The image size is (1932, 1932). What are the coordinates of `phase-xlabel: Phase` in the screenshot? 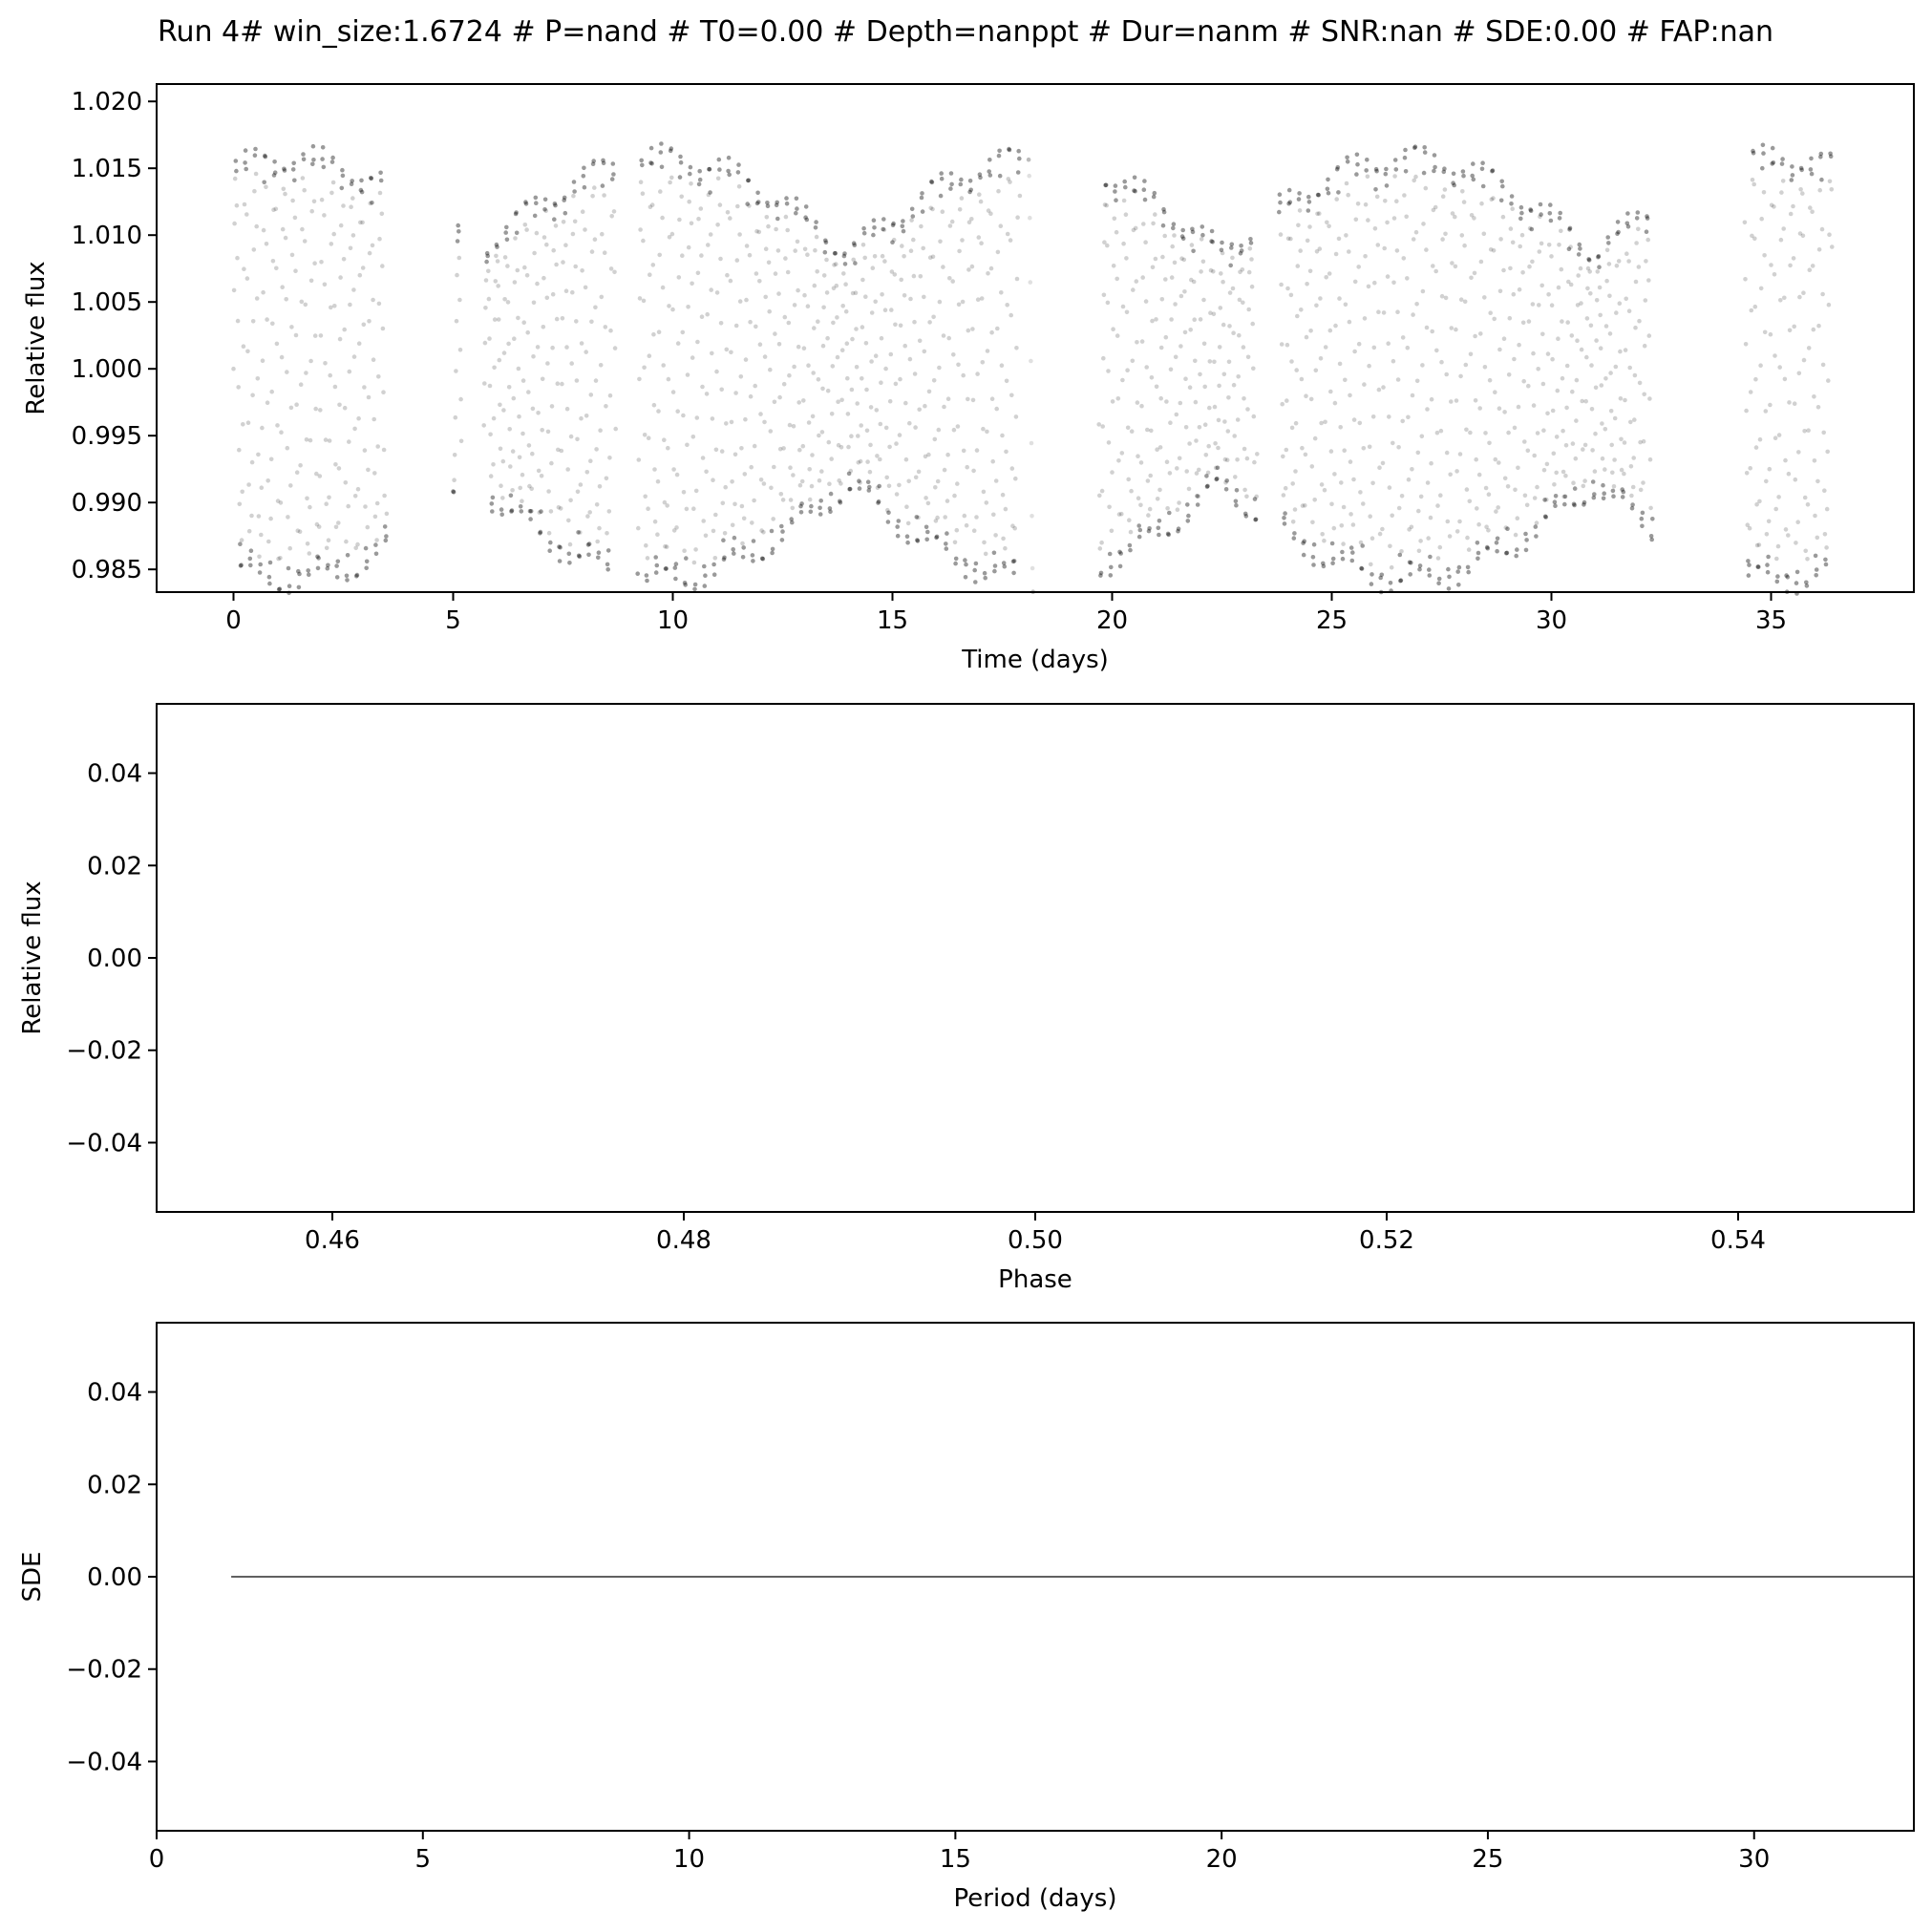 It's located at (1035, 1279).